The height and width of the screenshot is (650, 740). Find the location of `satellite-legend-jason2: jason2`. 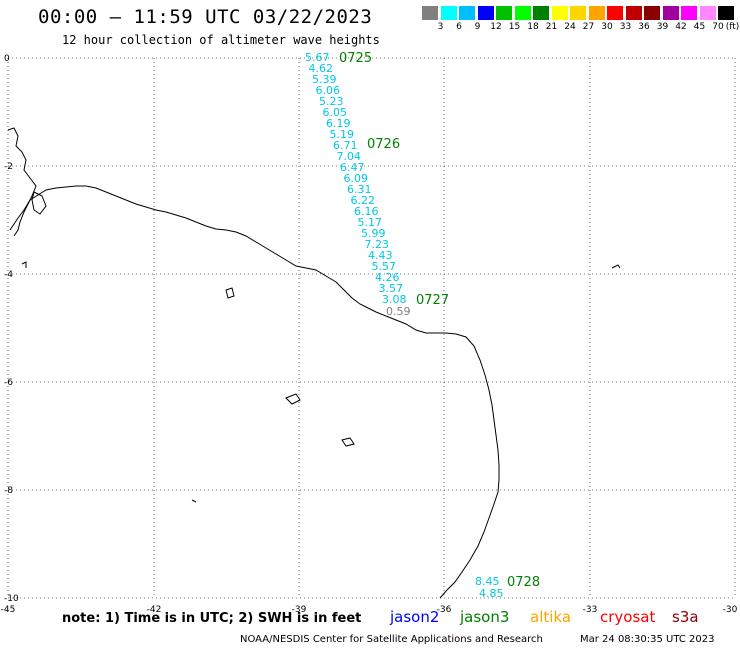

satellite-legend-jason2: jason2 is located at coordinates (415, 617).